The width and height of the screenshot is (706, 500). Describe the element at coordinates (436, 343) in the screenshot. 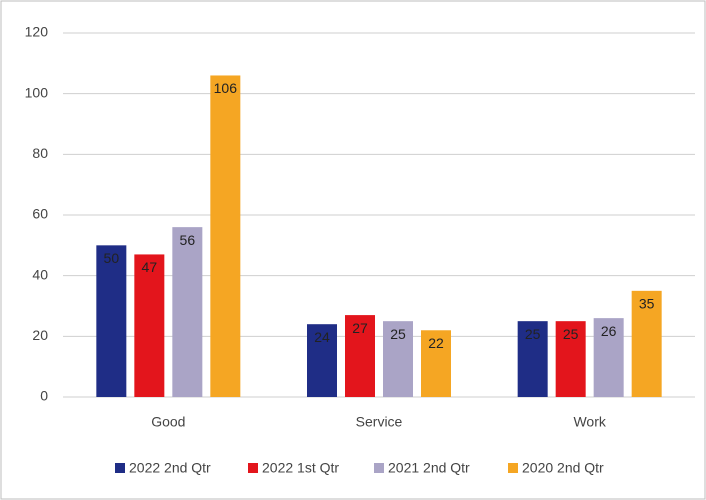

I see `value-label: 22` at that location.